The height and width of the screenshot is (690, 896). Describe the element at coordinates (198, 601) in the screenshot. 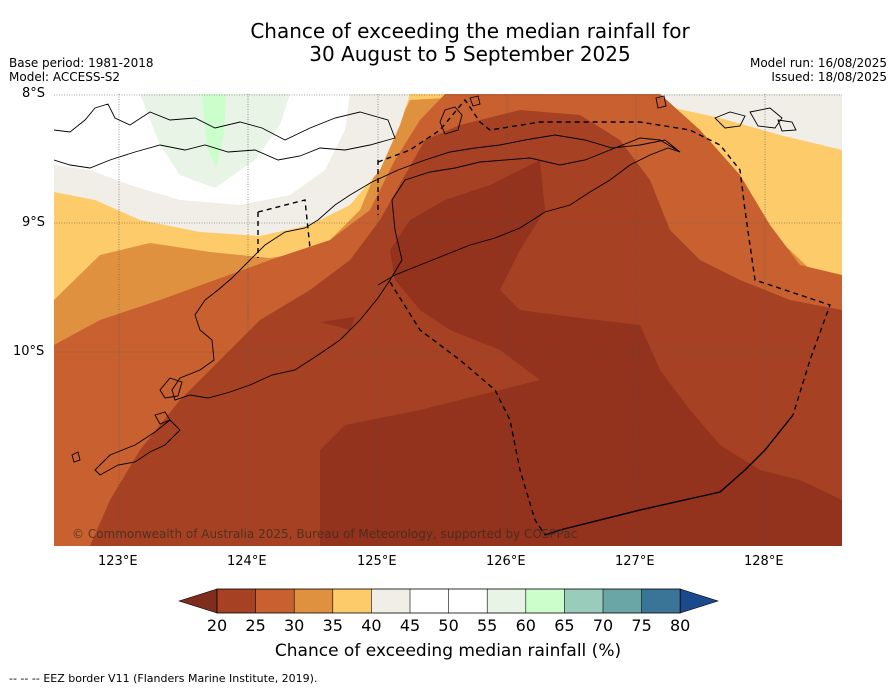

I see `colorbar-arrow-low` at that location.